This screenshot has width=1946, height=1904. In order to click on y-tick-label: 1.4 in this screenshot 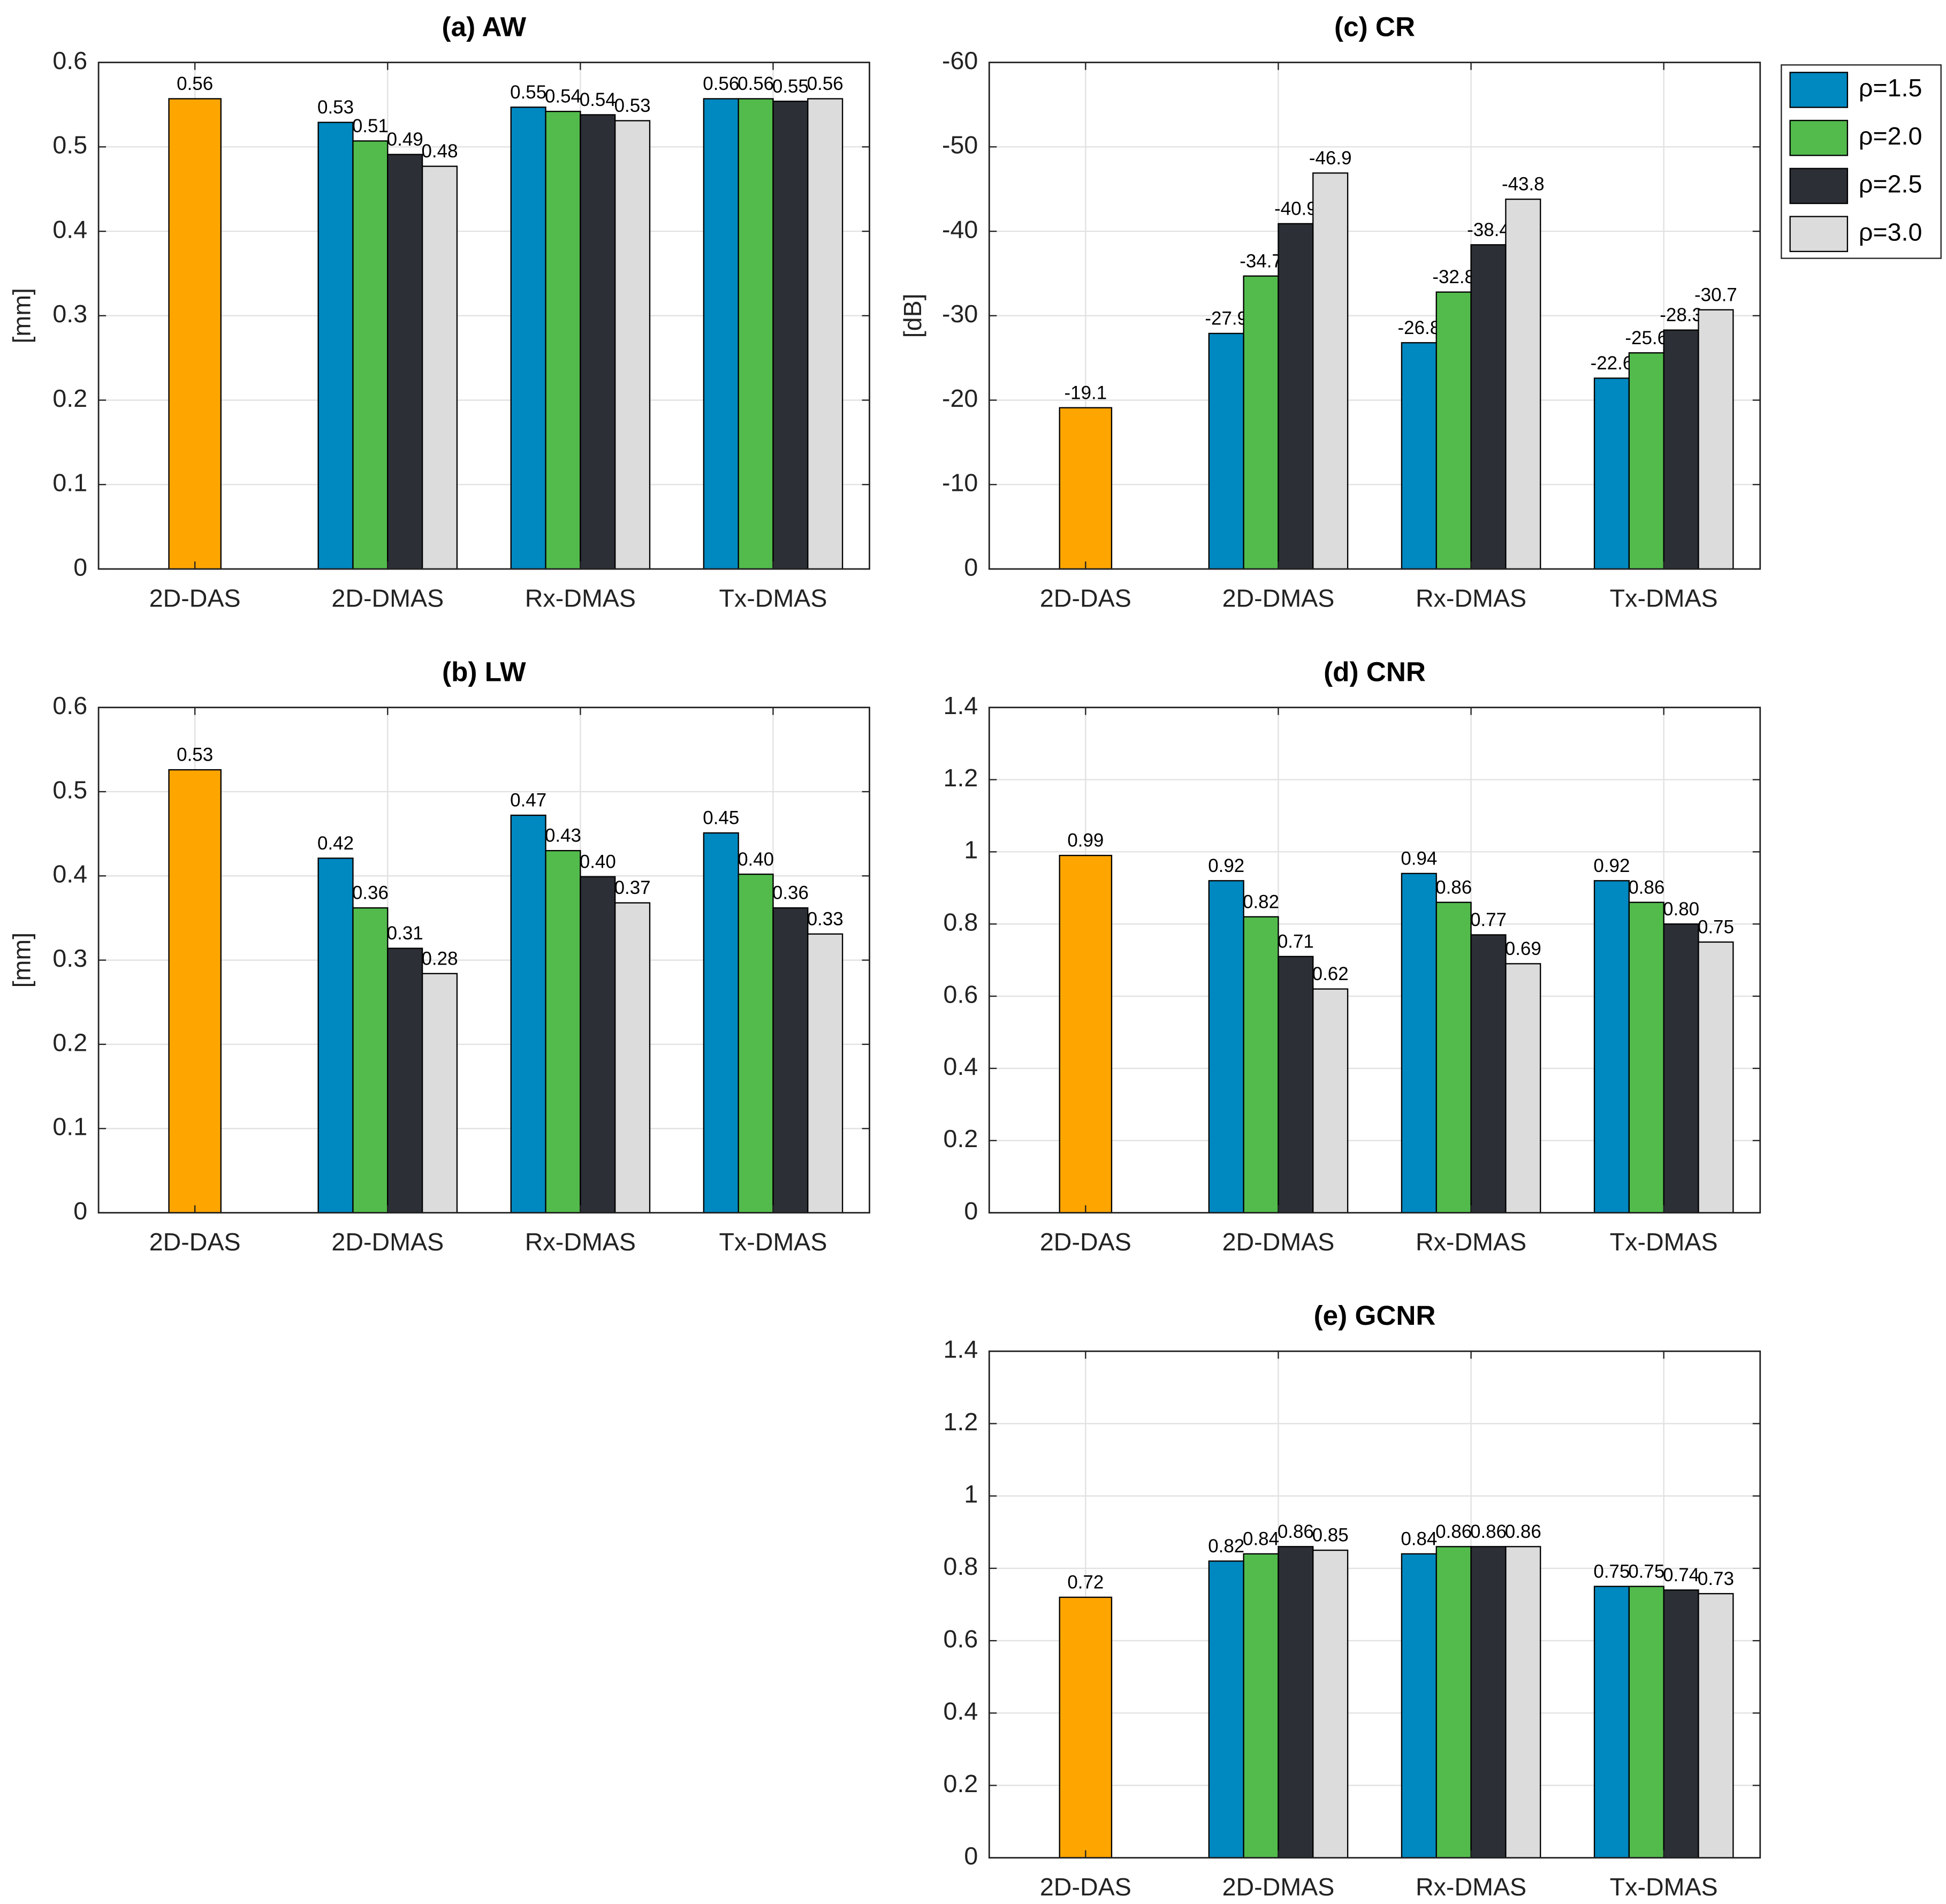, I will do `click(961, 706)`.